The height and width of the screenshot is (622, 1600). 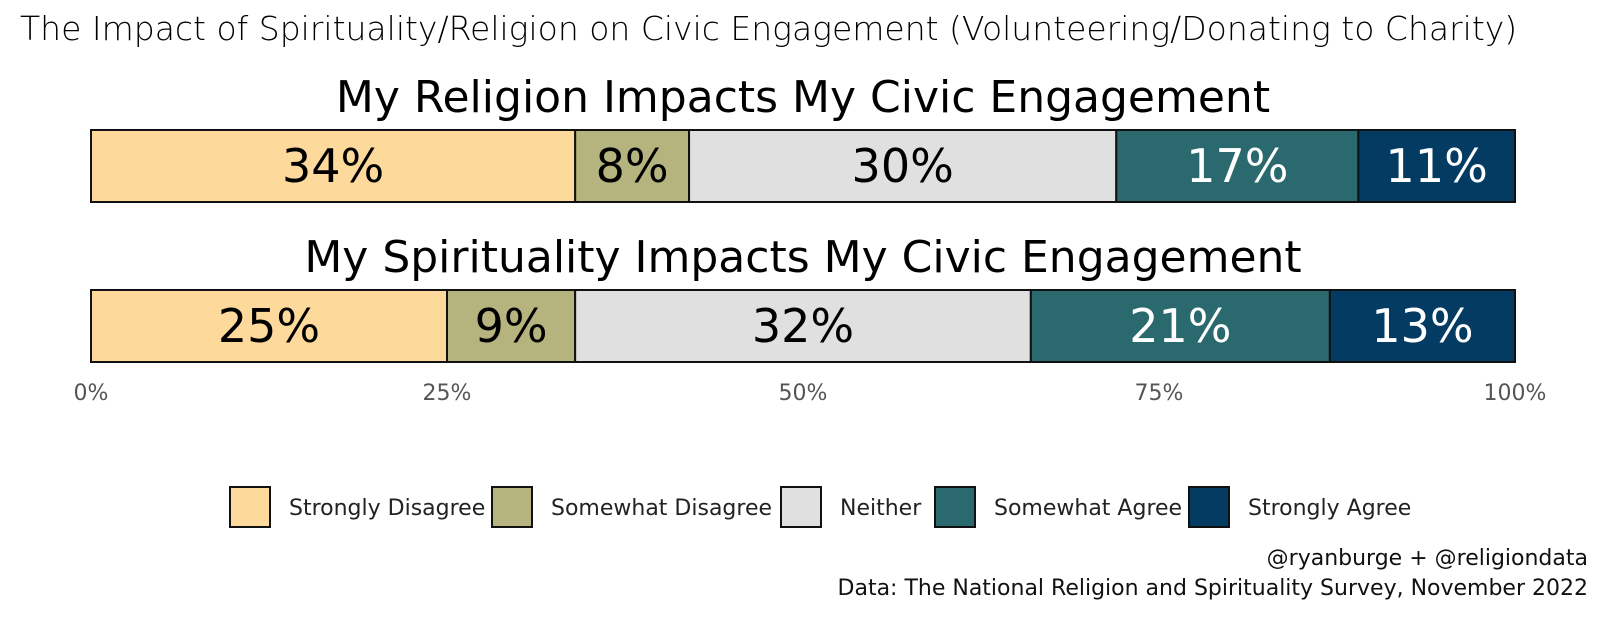 I want to click on data-label-somewhat-disagree: 8%, so click(x=632, y=166).